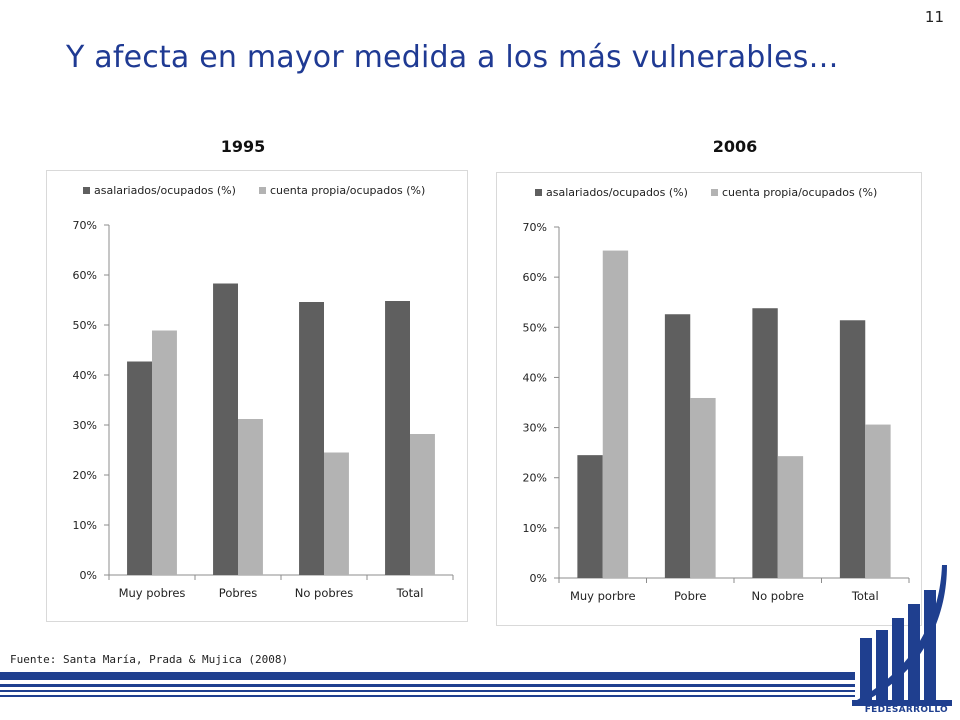  Describe the element at coordinates (535, 227) in the screenshot. I see `y-tick-label-2006-7: 70%` at that location.